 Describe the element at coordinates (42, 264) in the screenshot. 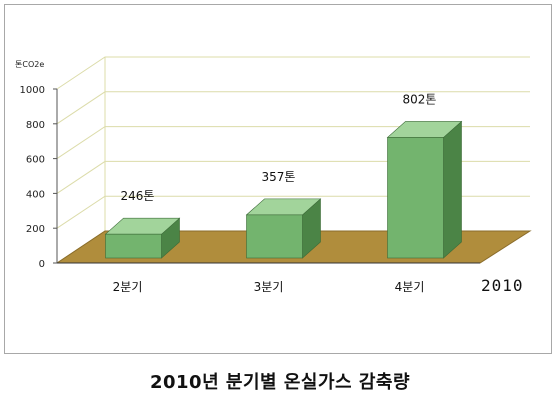

I see `y-tick-label-0: 0` at that location.